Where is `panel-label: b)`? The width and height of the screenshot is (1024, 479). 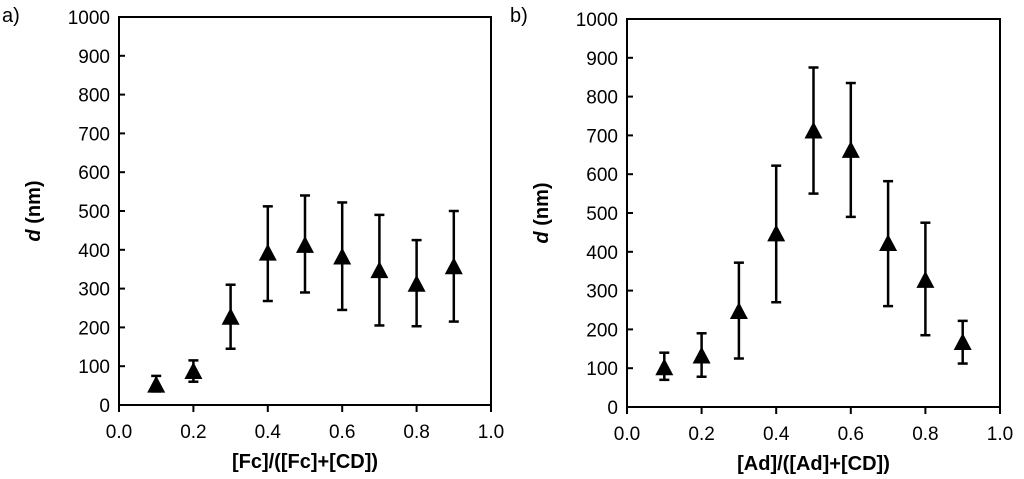
panel-label: b) is located at coordinates (519, 16).